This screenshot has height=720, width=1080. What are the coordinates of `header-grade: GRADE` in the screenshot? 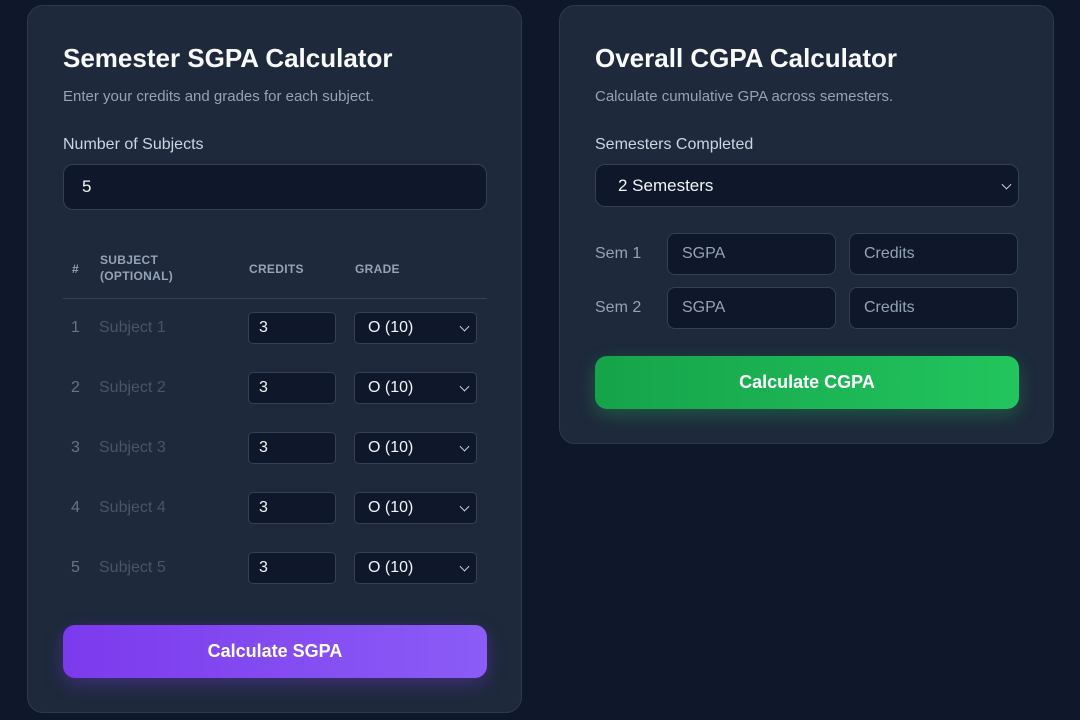 It's located at (377, 269).